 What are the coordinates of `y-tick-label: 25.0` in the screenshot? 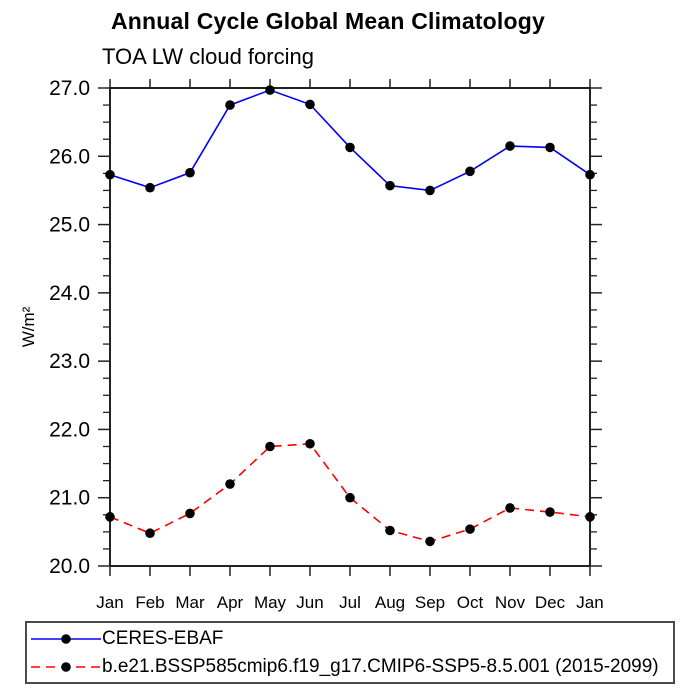 It's located at (69, 225).